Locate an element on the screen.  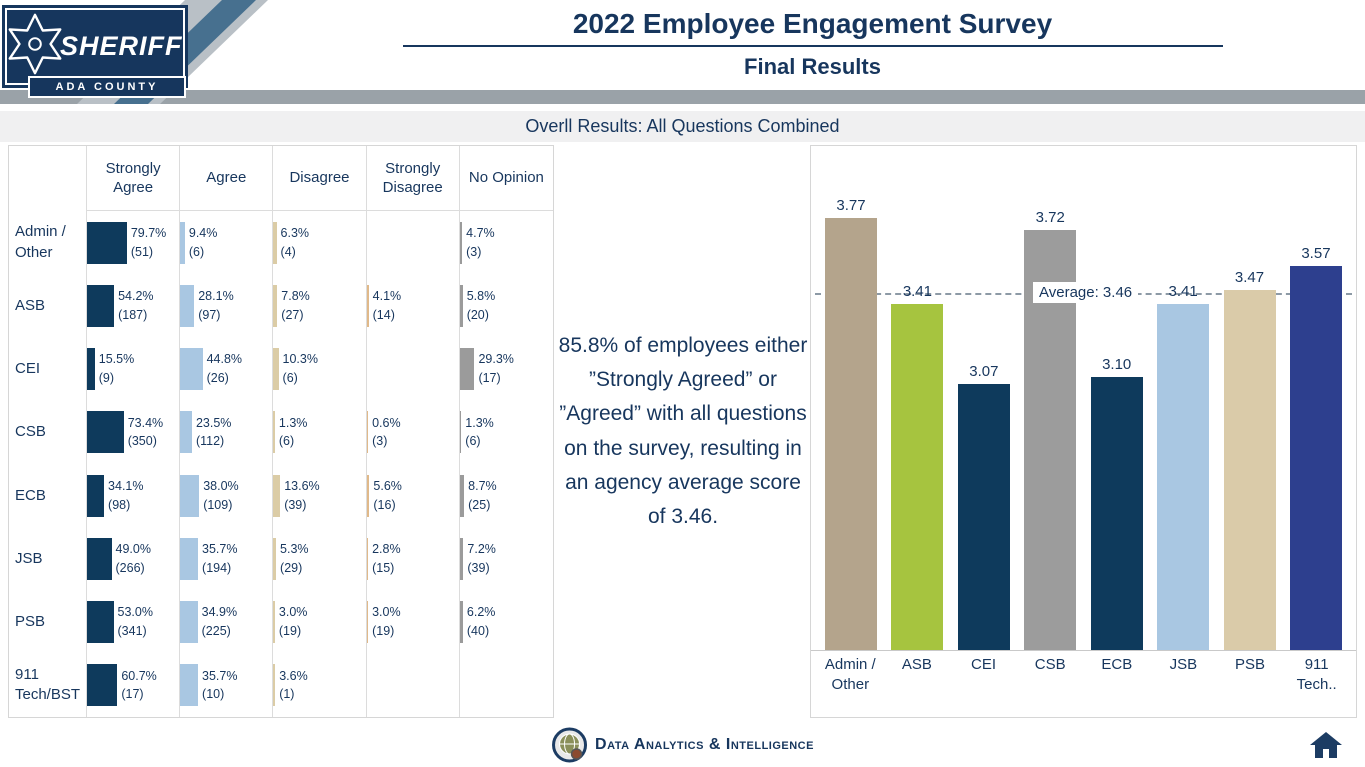
header-gray-band is located at coordinates (682, 97).